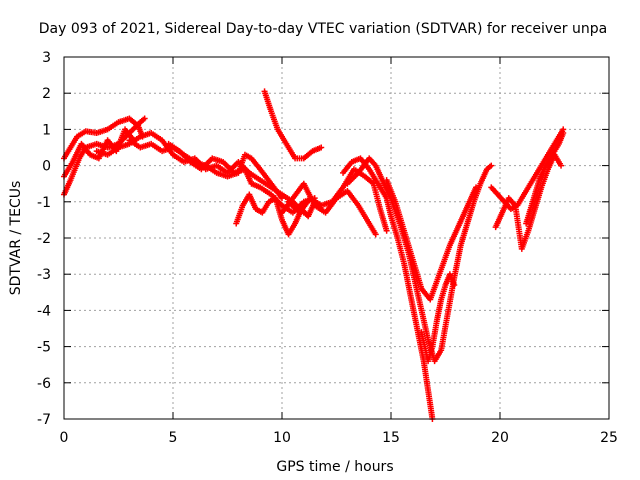  What do you see at coordinates (44, 348) in the screenshot?
I see `y-tick-label: -5` at bounding box center [44, 348].